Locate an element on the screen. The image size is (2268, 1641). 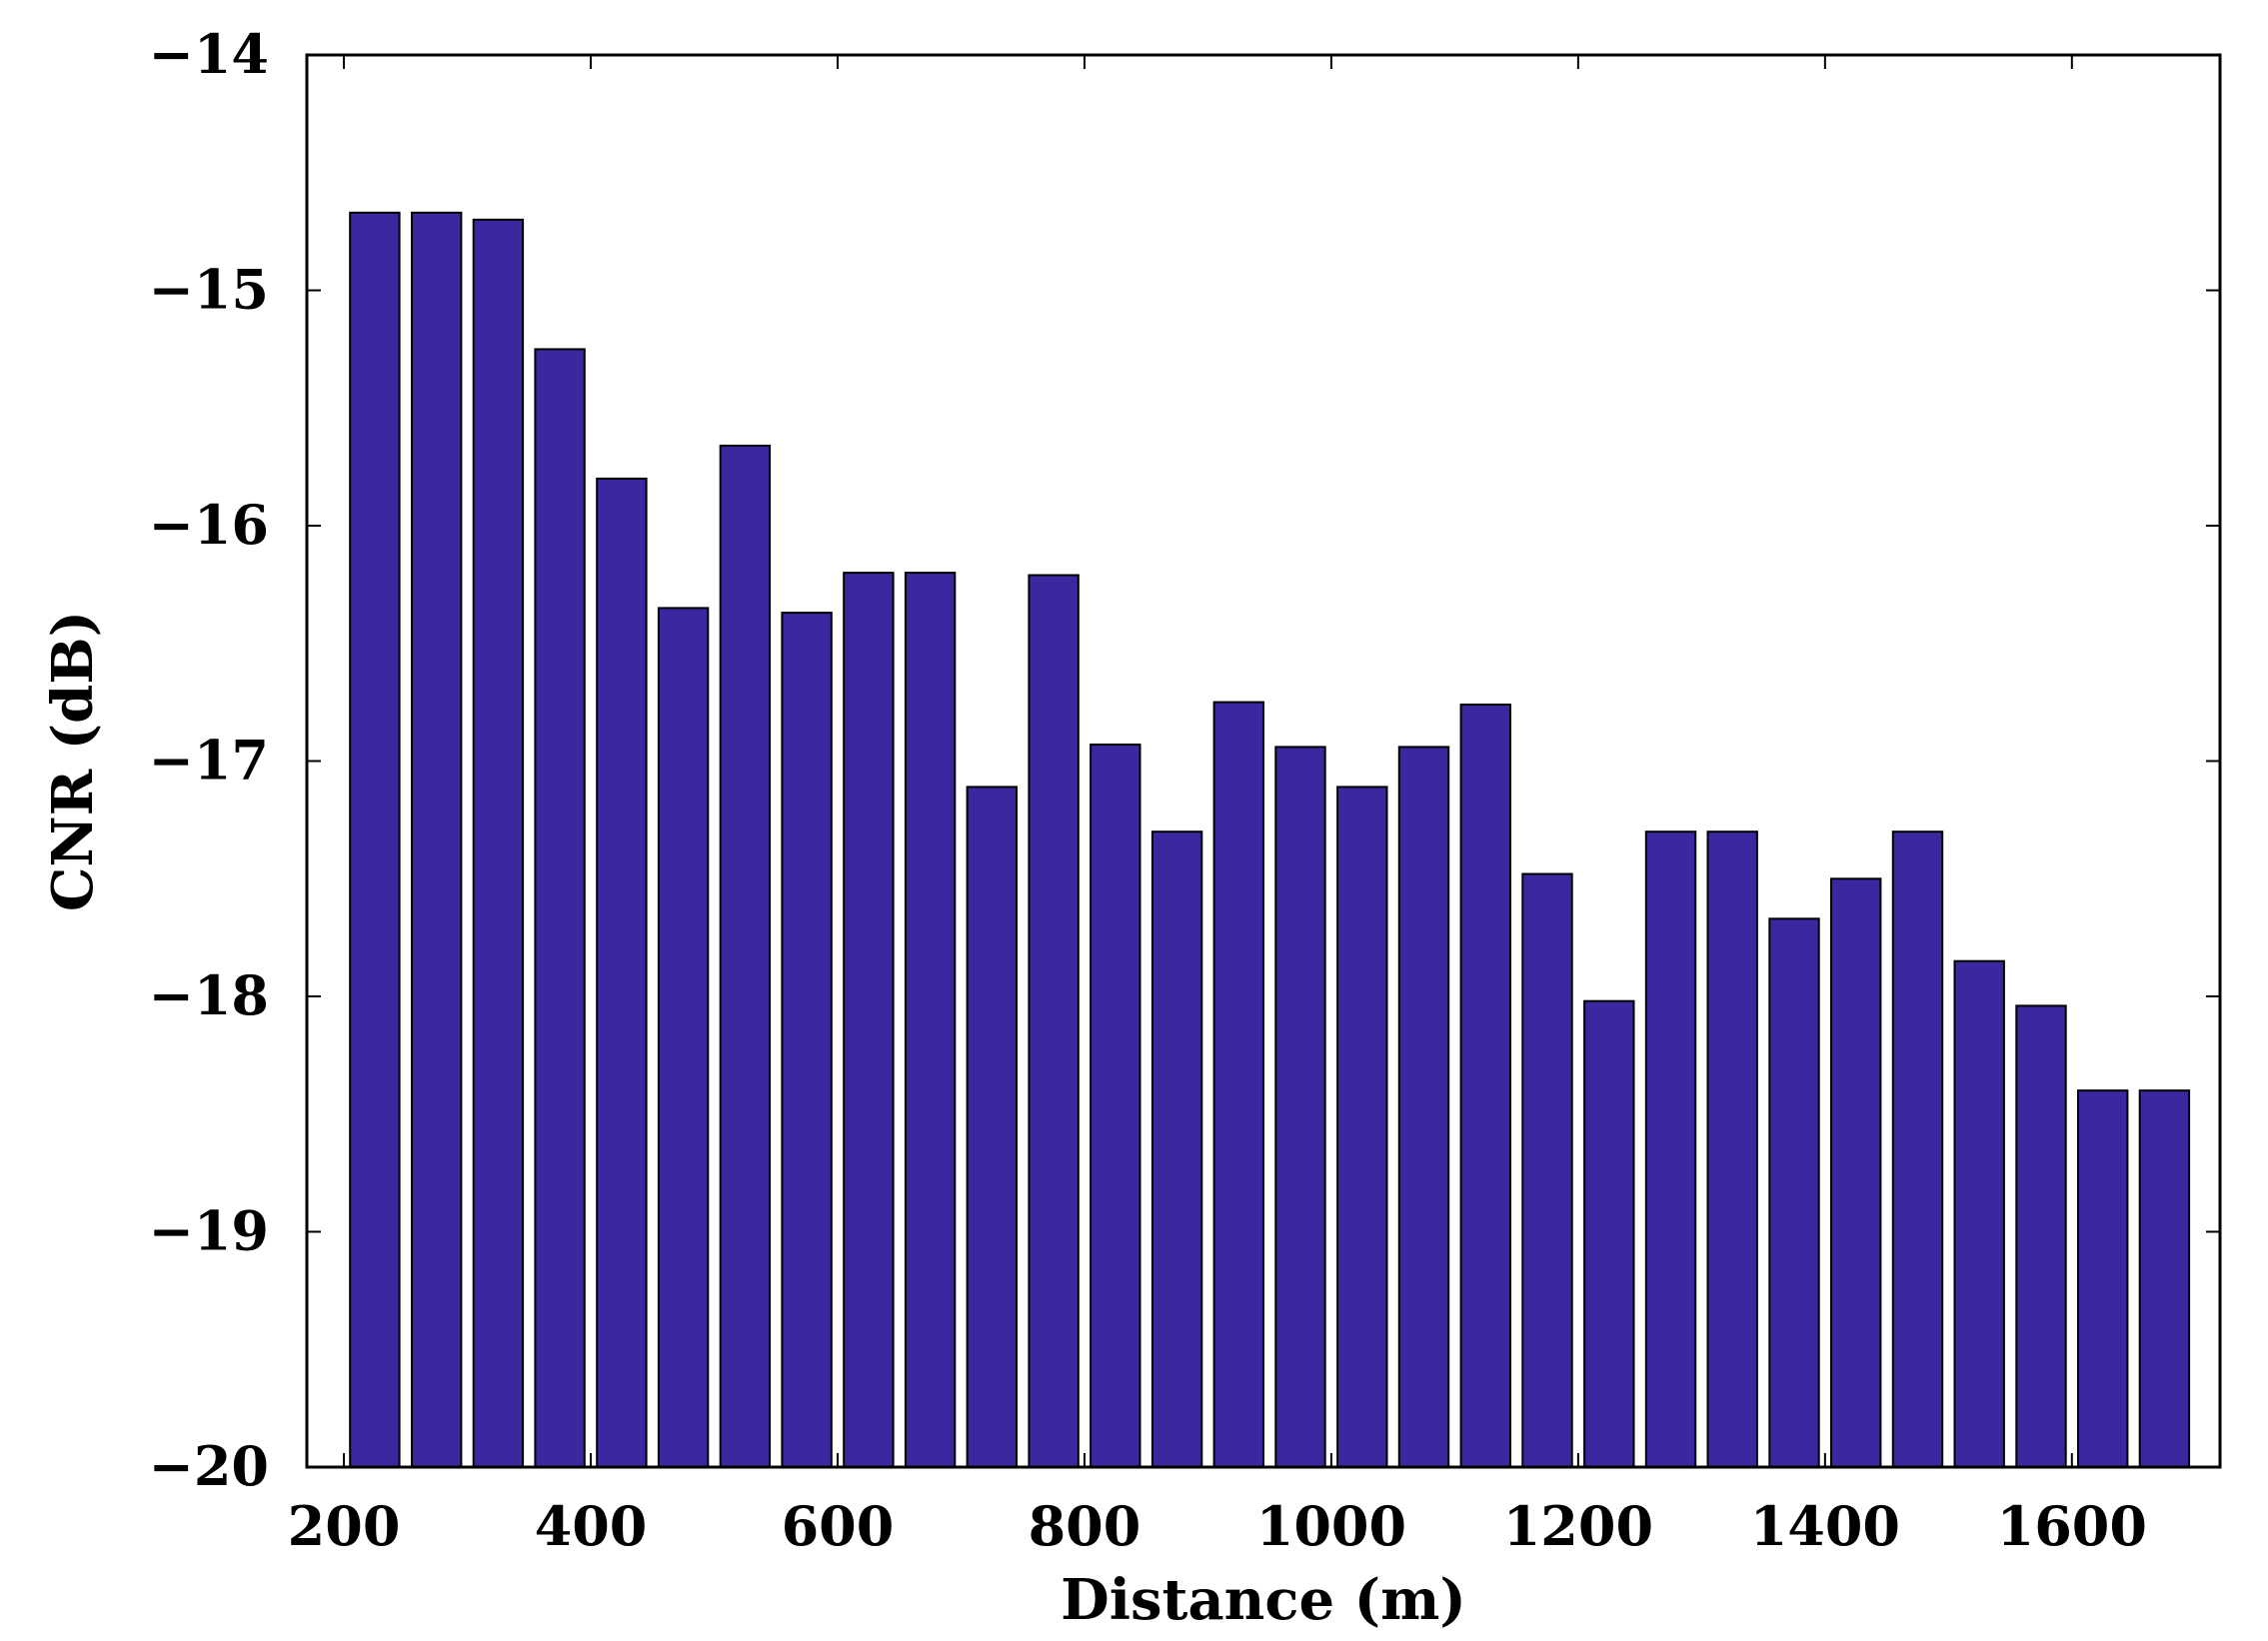
x-axis-title: Distance (m) is located at coordinates (1264, 1600).